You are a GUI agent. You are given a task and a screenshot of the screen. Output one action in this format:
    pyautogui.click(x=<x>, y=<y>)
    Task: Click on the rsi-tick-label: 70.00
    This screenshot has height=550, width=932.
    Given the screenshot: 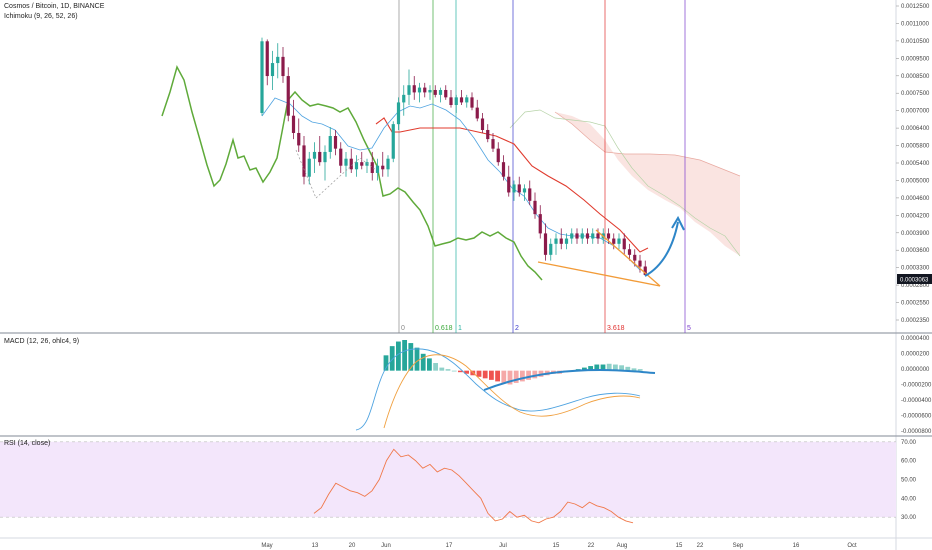 What is the action you would take?
    pyautogui.click(x=909, y=443)
    